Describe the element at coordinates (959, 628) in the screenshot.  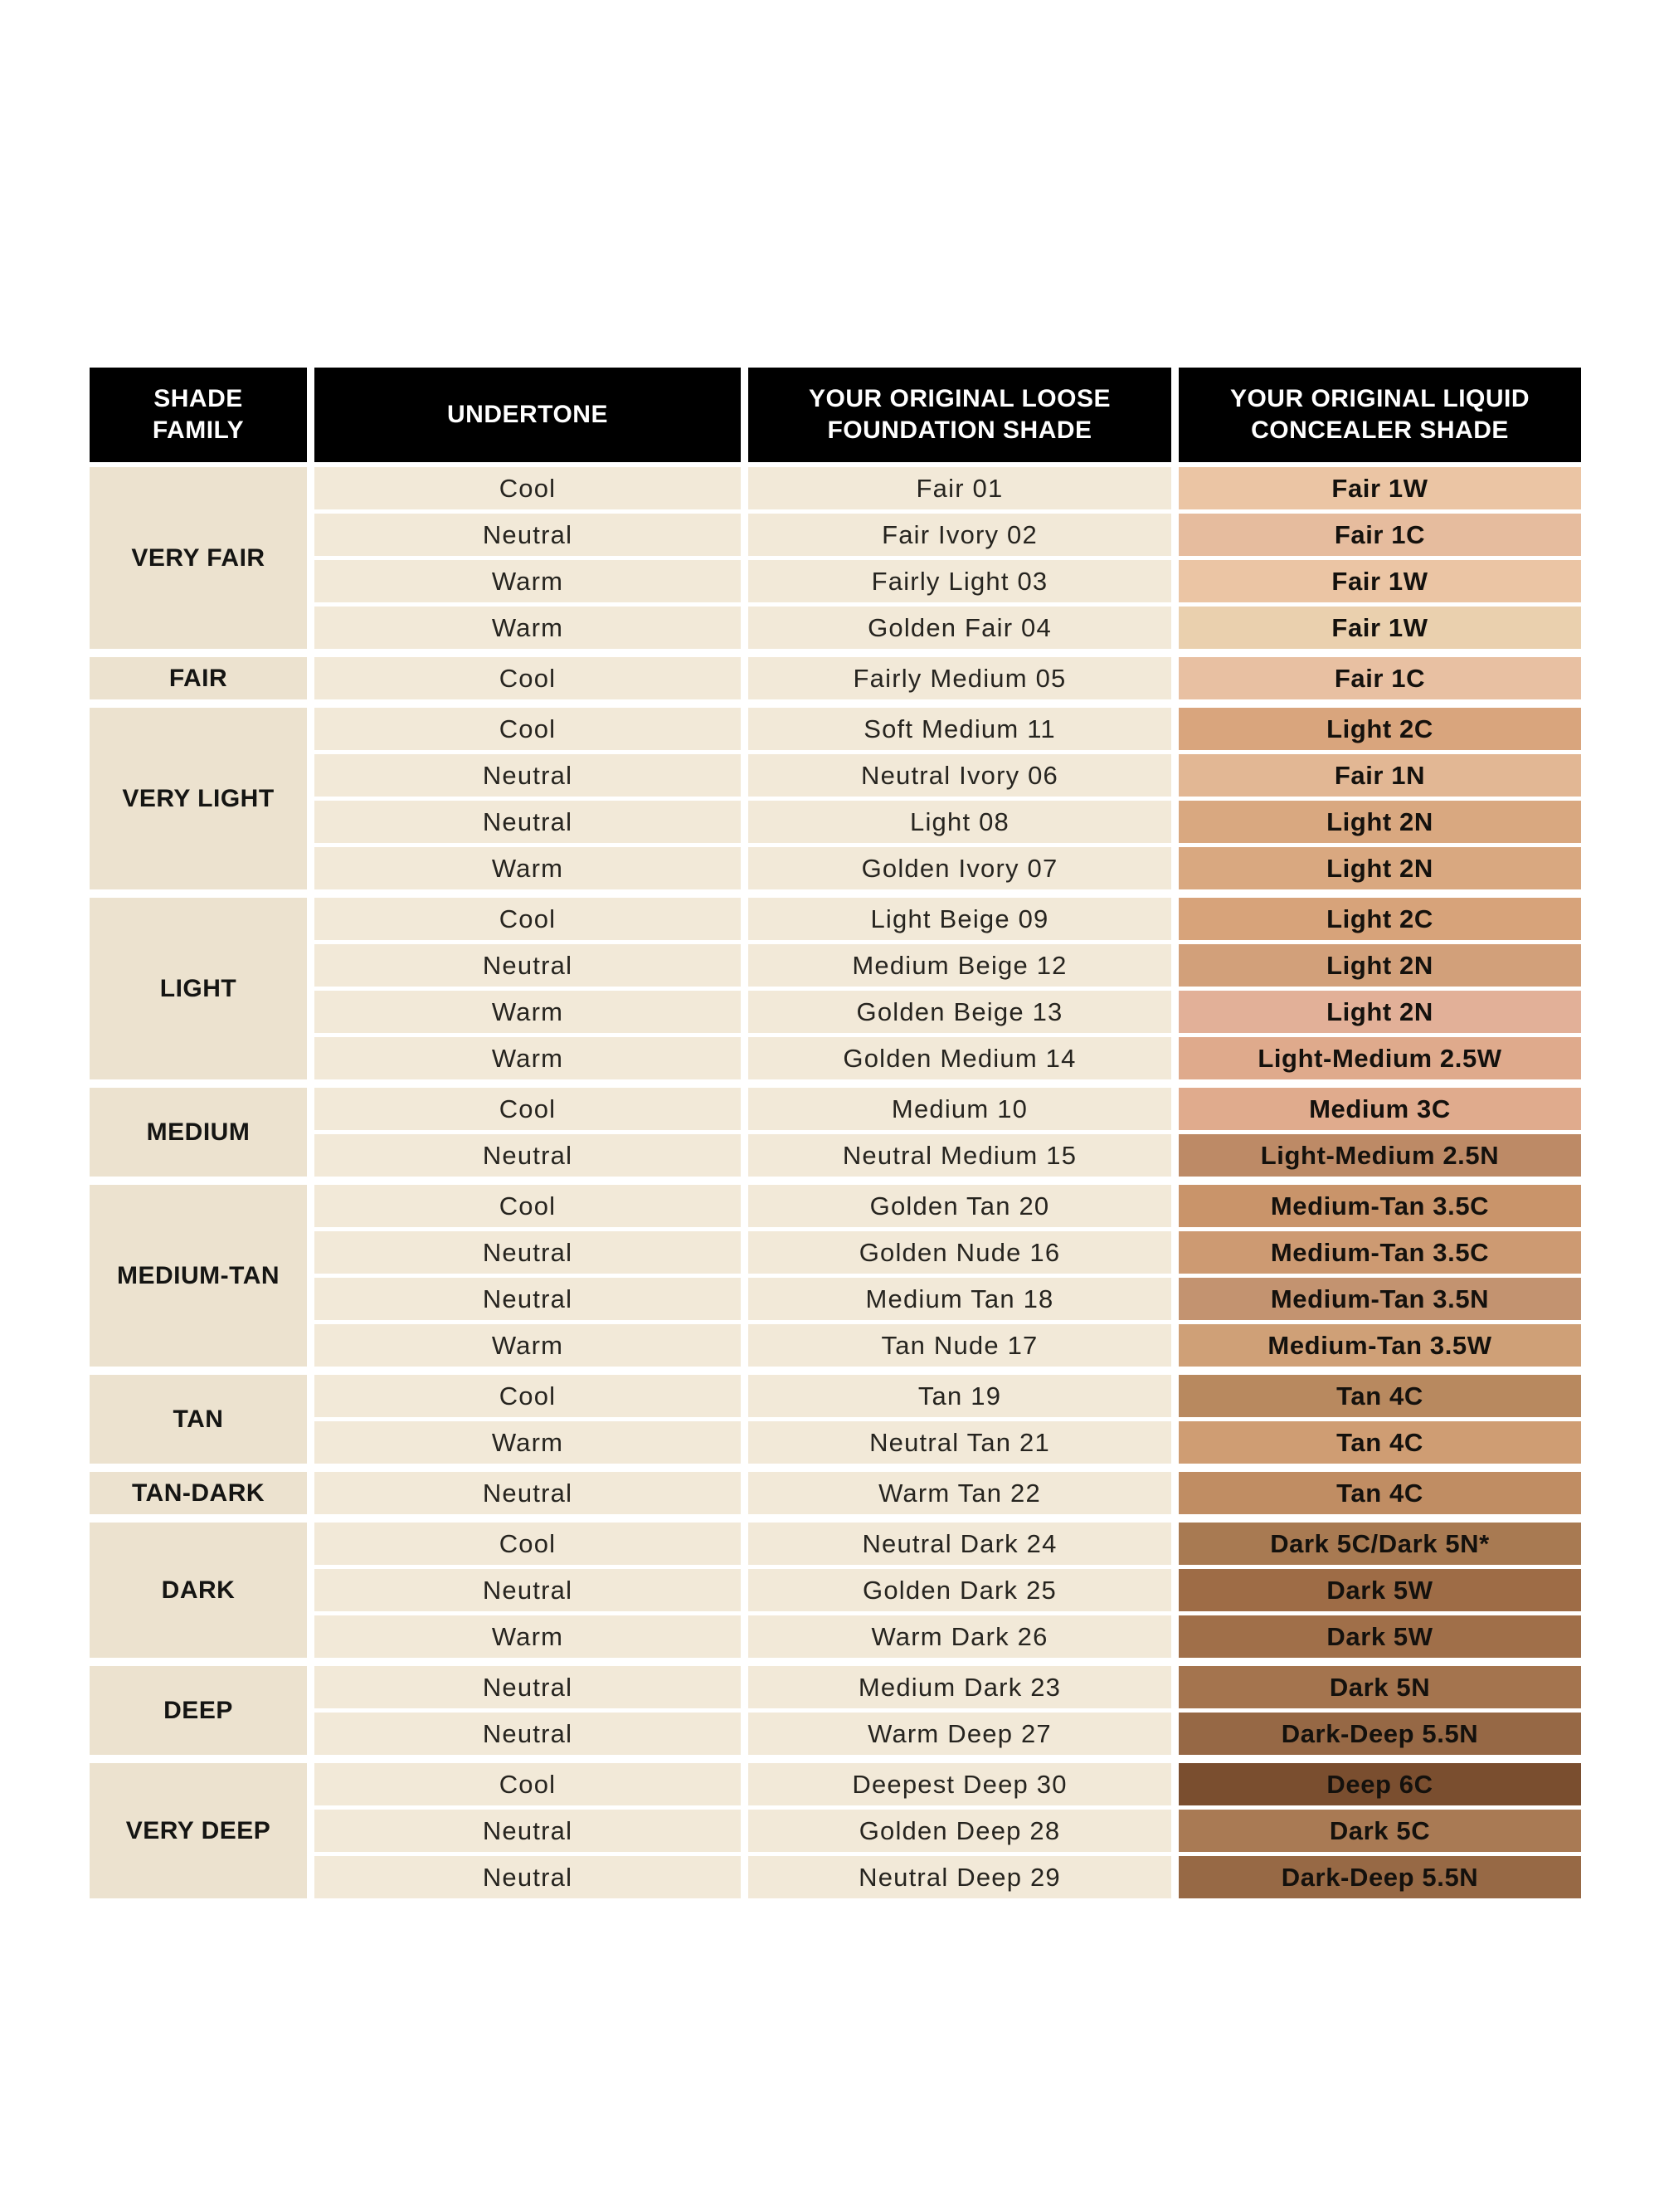
I see `foundation-cell: Golden Fair 04` at that location.